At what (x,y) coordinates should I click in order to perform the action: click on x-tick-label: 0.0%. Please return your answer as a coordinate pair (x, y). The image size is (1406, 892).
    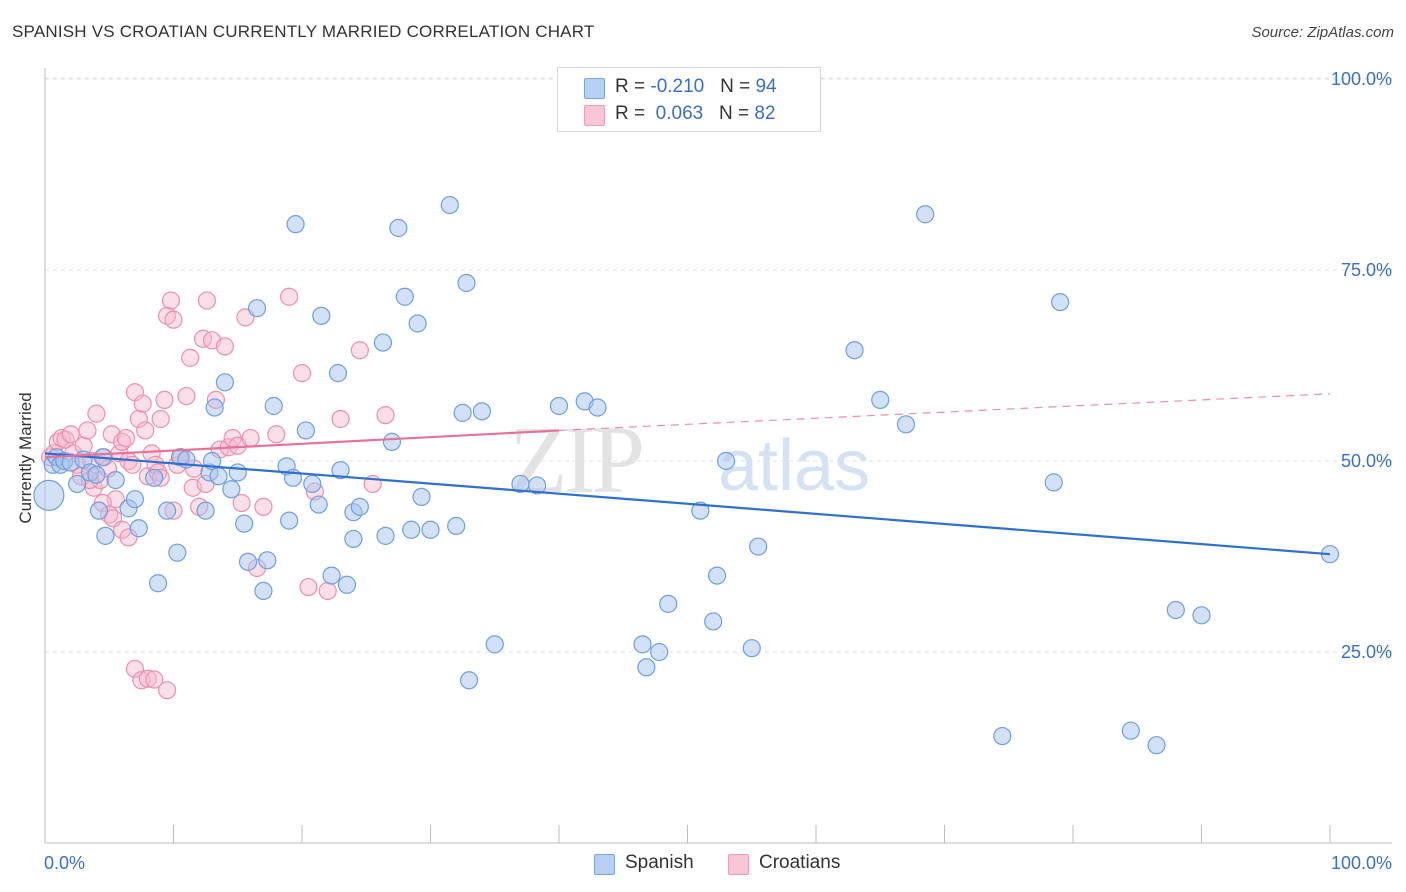
    Looking at the image, I should click on (64, 863).